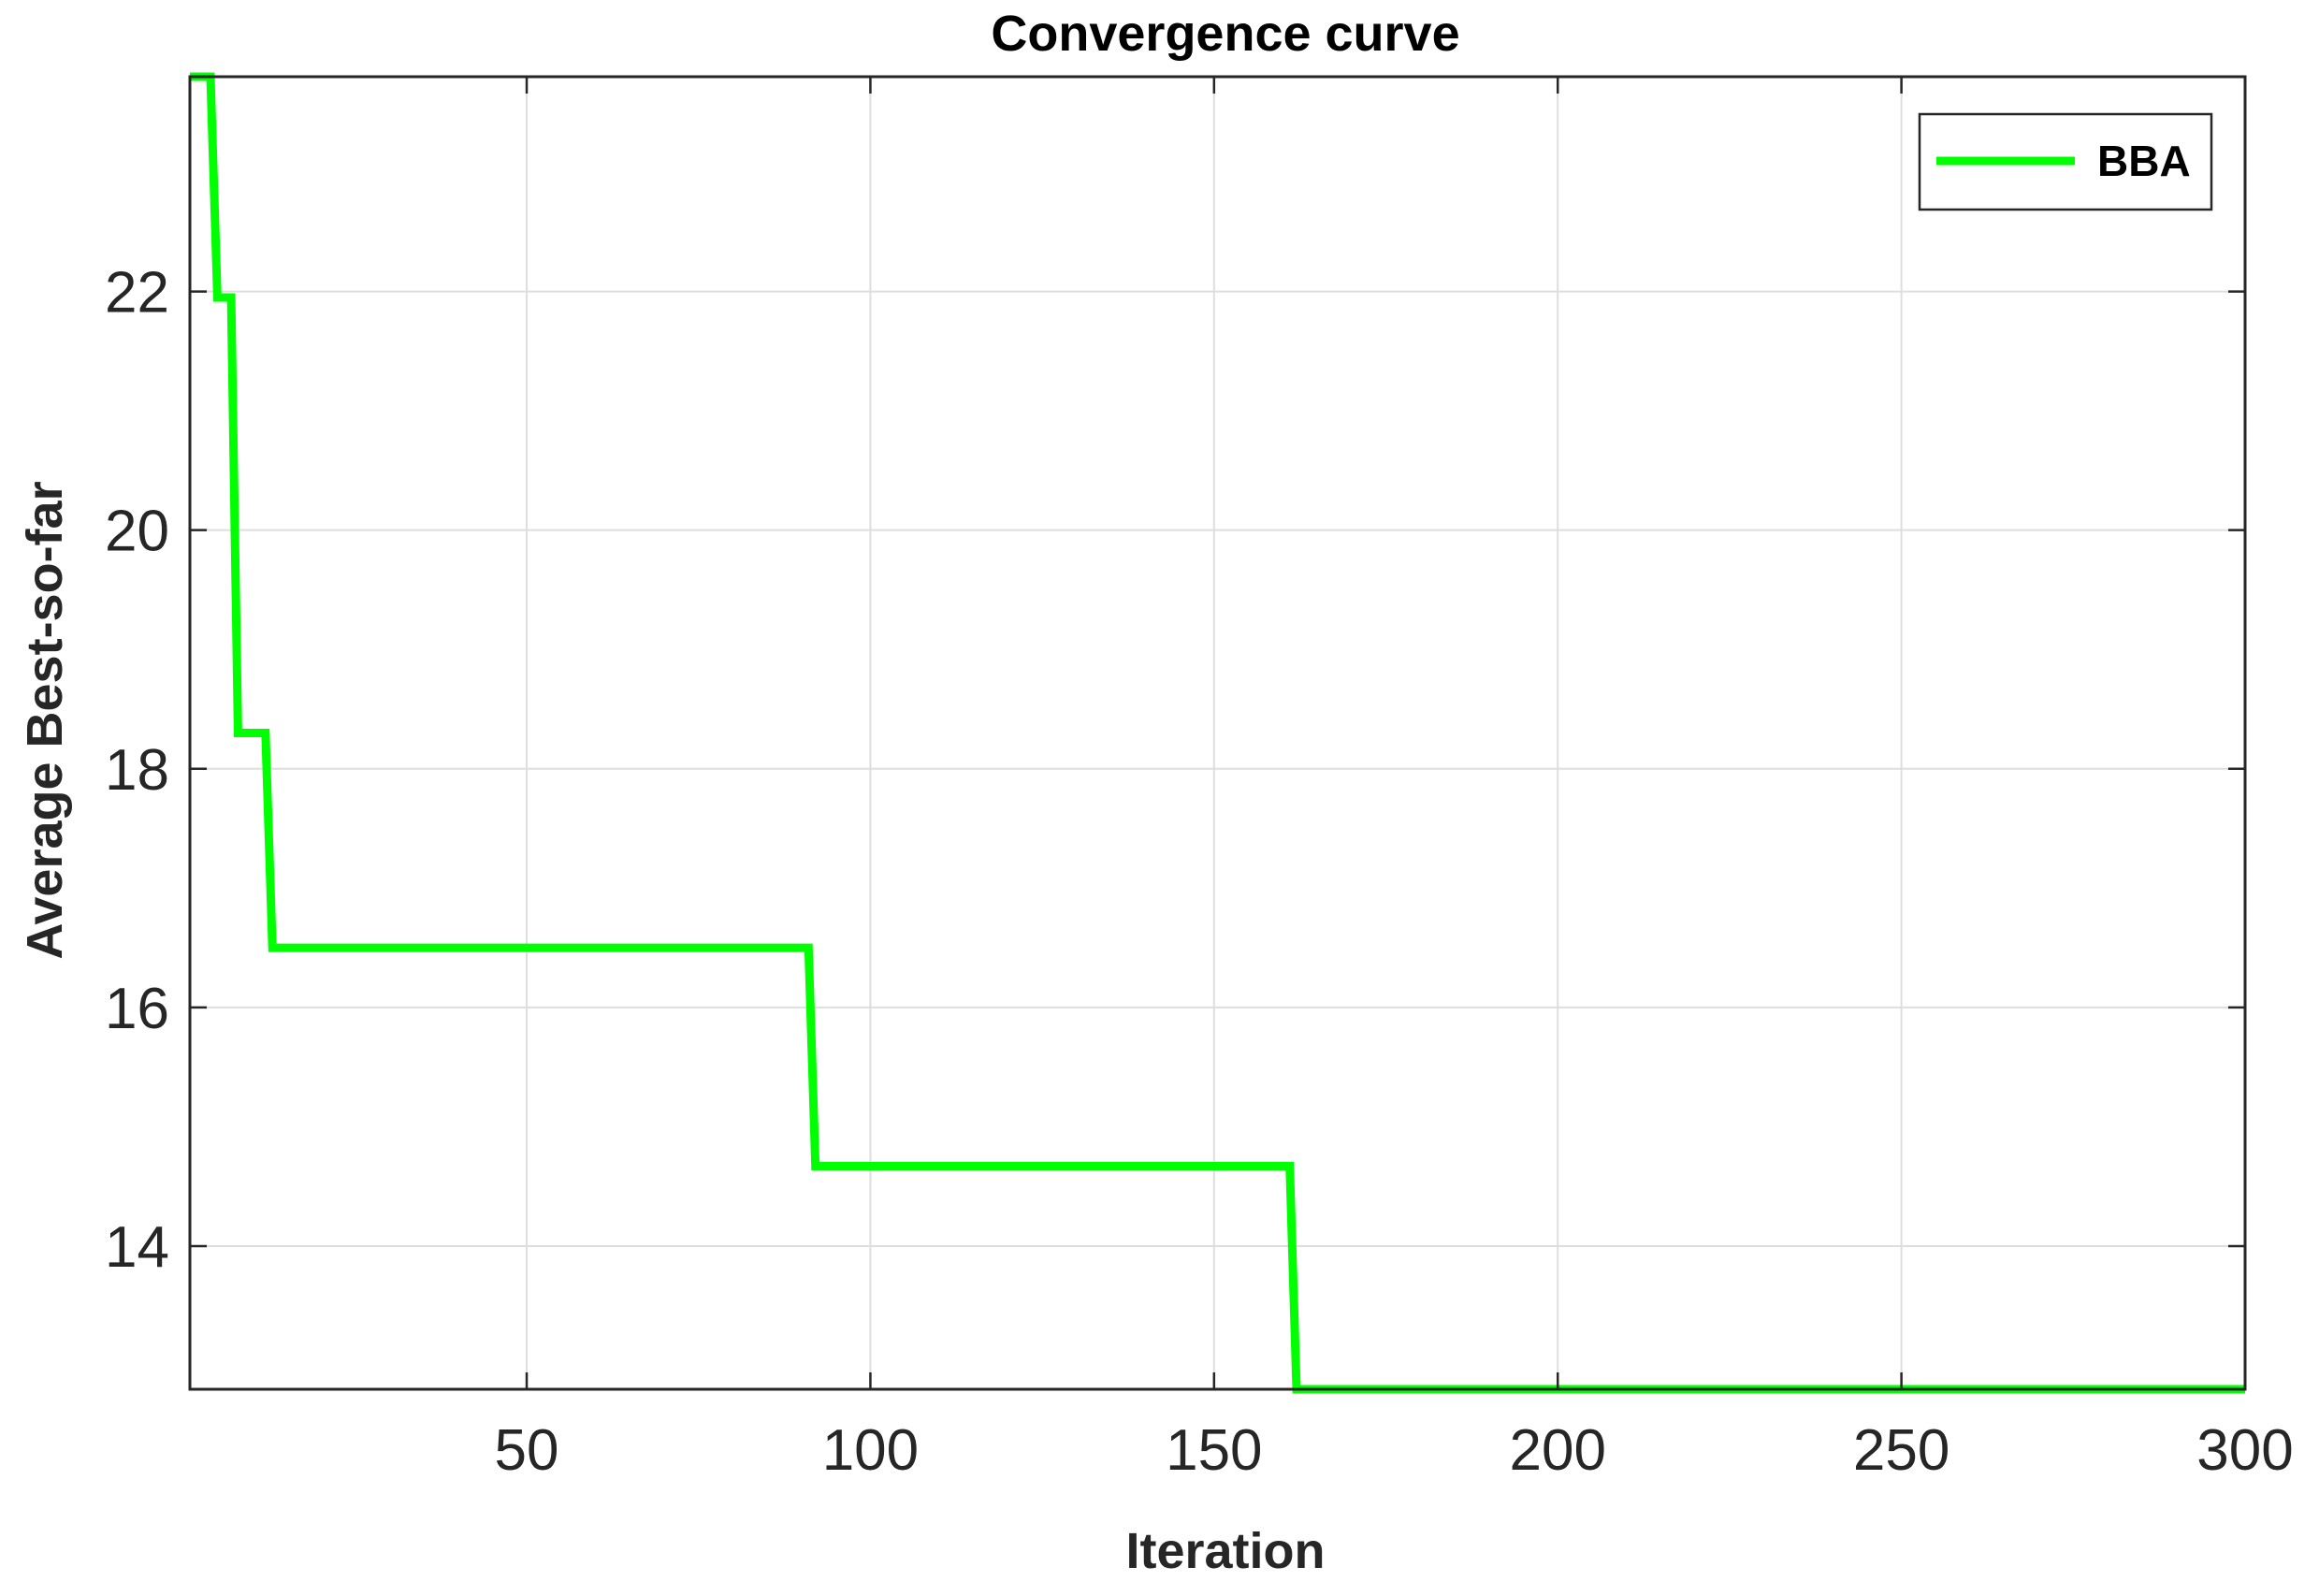 This screenshot has width=2319, height=1596. I want to click on y-tick-label: 22, so click(137, 293).